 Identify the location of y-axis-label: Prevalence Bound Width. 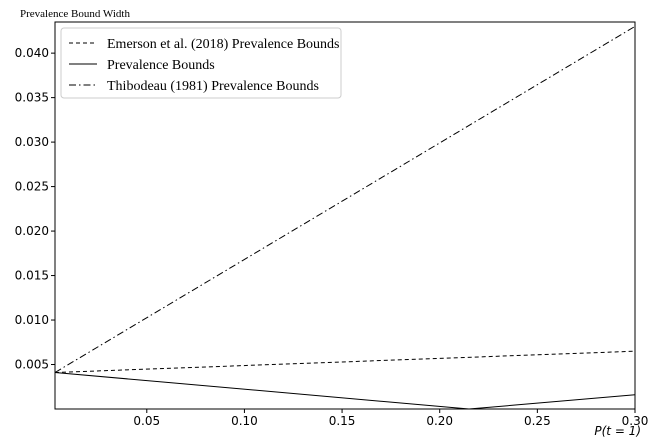
(75, 14).